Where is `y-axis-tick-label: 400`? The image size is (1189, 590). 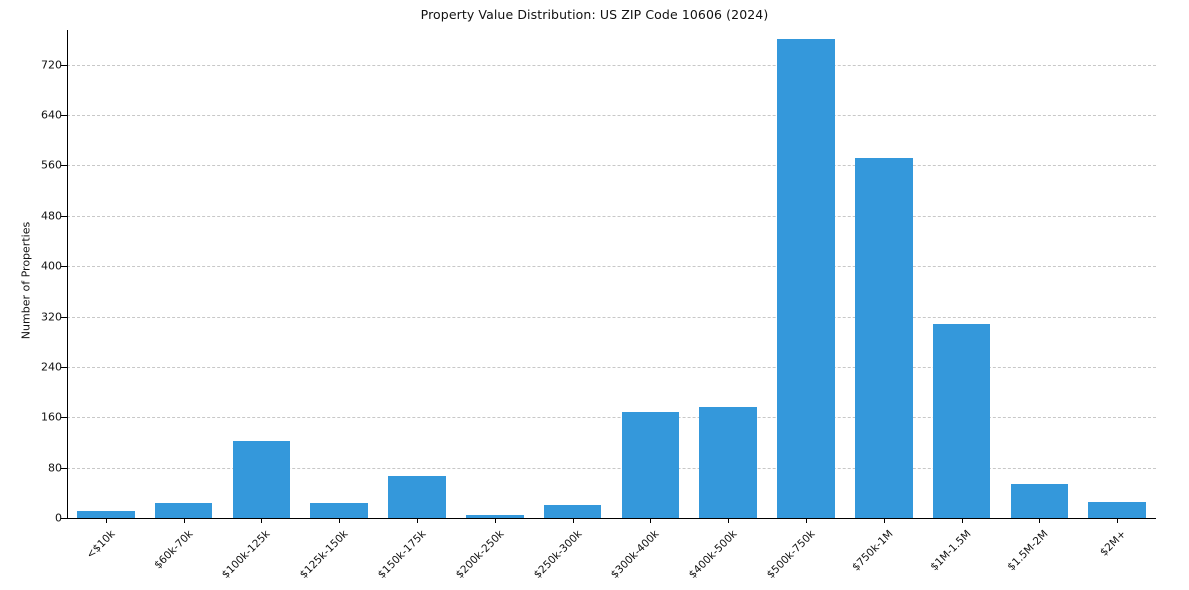 y-axis-tick-label: 400 is located at coordinates (51, 266).